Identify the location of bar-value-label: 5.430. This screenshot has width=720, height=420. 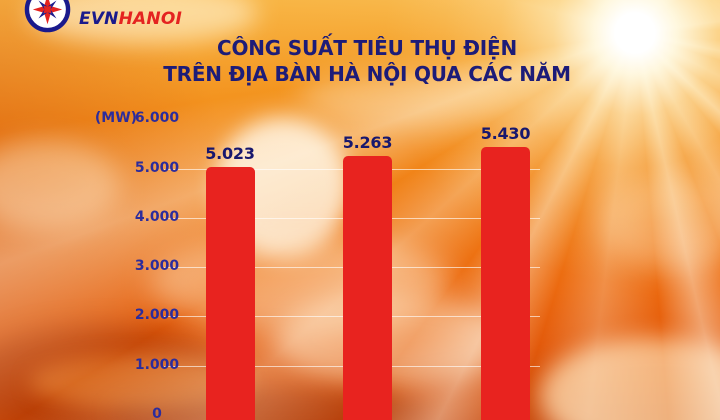
(505, 134).